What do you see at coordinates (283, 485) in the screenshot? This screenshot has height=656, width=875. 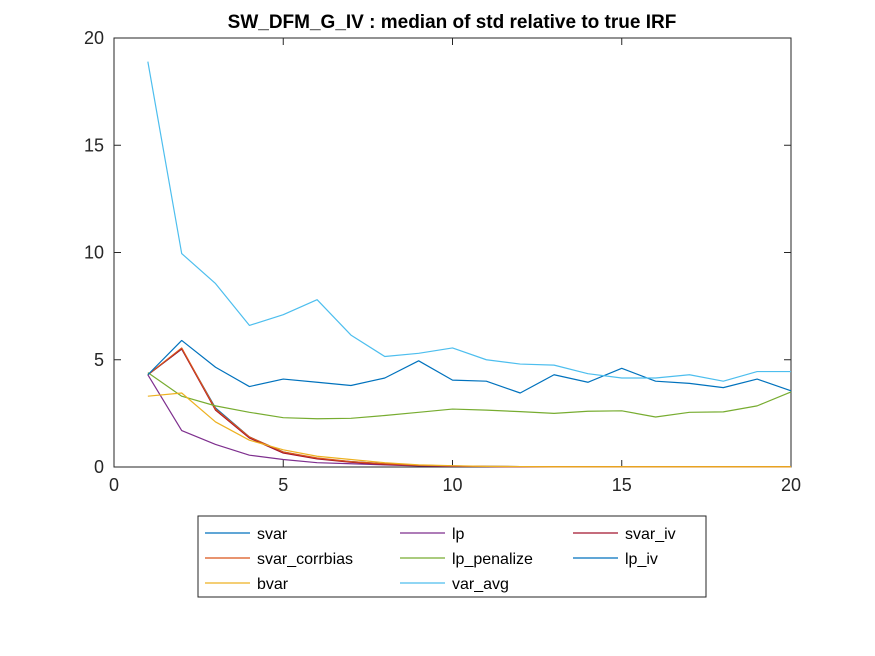 I see `x-tick-label-1: 5` at bounding box center [283, 485].